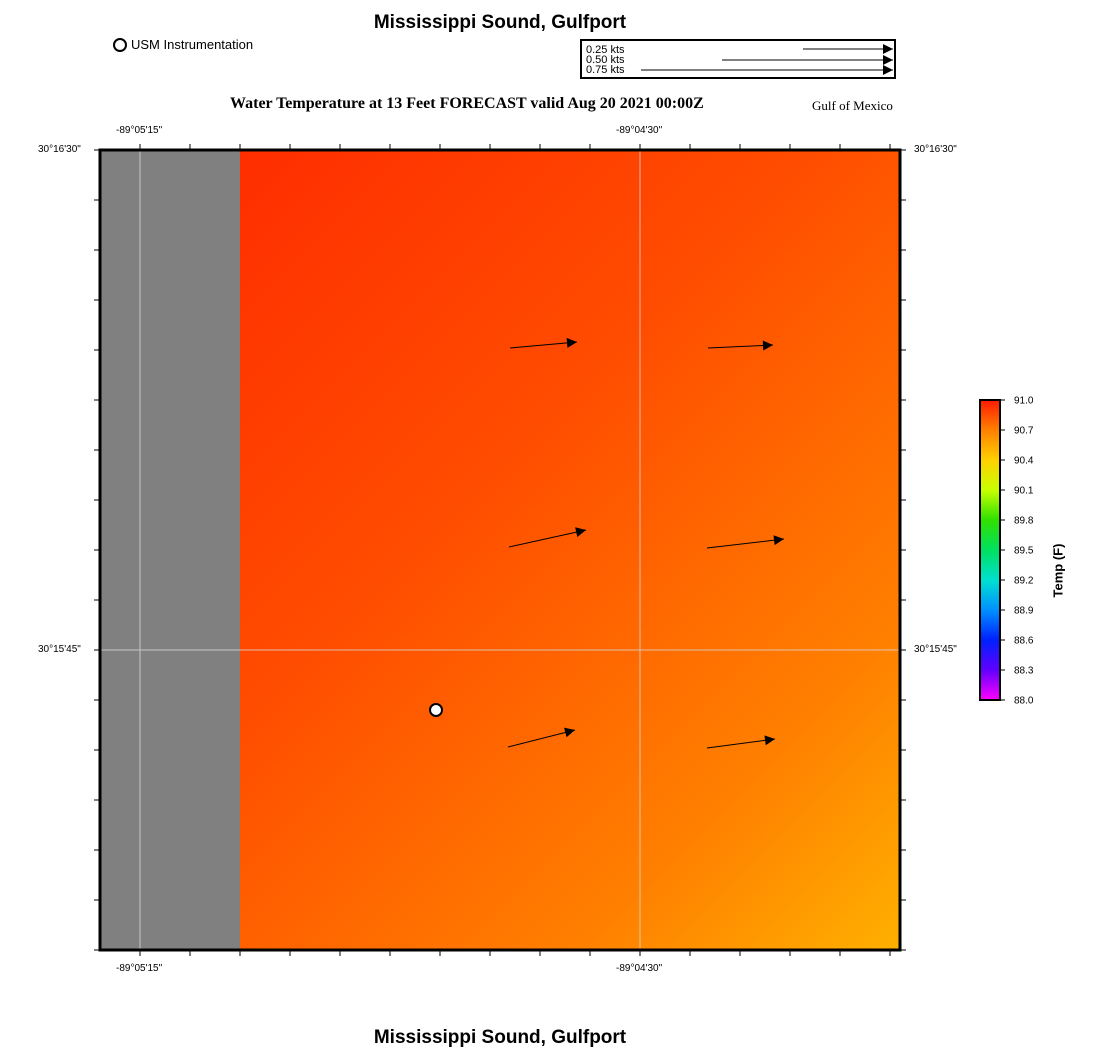 This screenshot has width=1100, height=1050. What do you see at coordinates (605, 60) in the screenshot?
I see `speed-legend-label-2: 0.50 kts` at bounding box center [605, 60].